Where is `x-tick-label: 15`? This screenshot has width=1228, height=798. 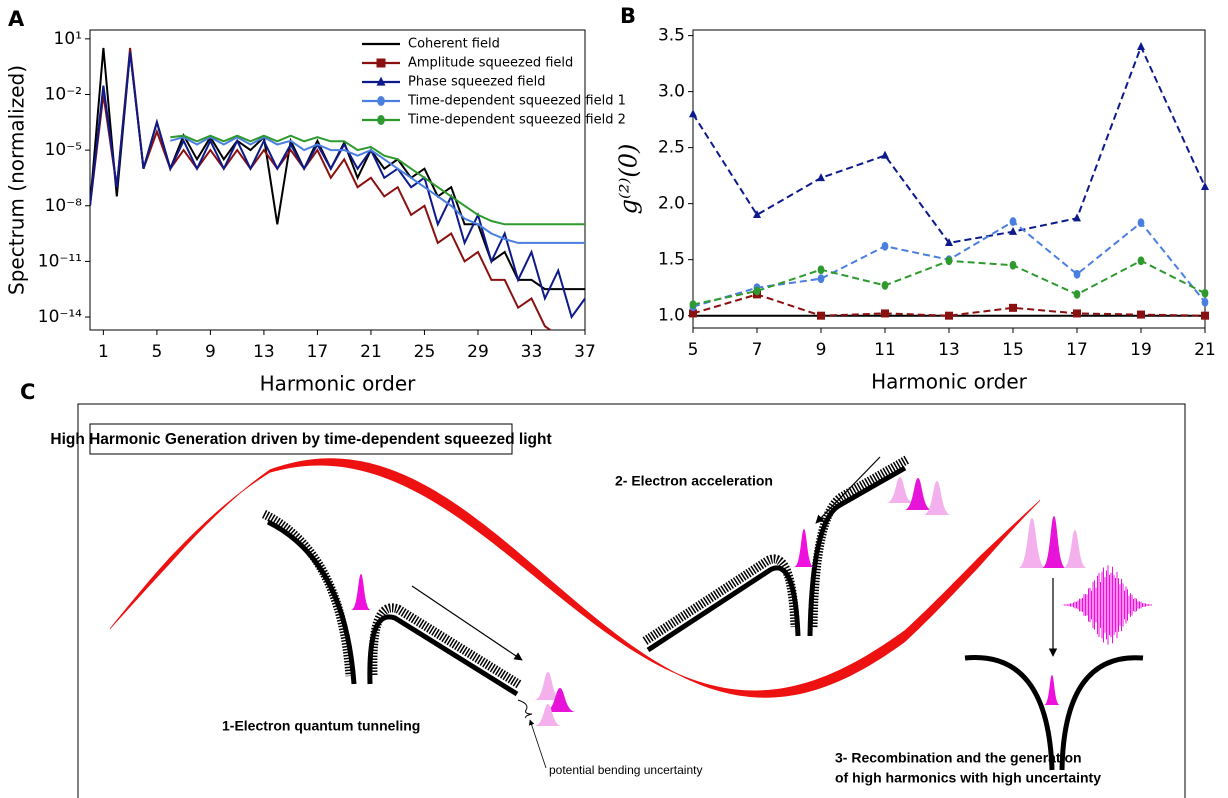
x-tick-label: 15 is located at coordinates (1013, 350).